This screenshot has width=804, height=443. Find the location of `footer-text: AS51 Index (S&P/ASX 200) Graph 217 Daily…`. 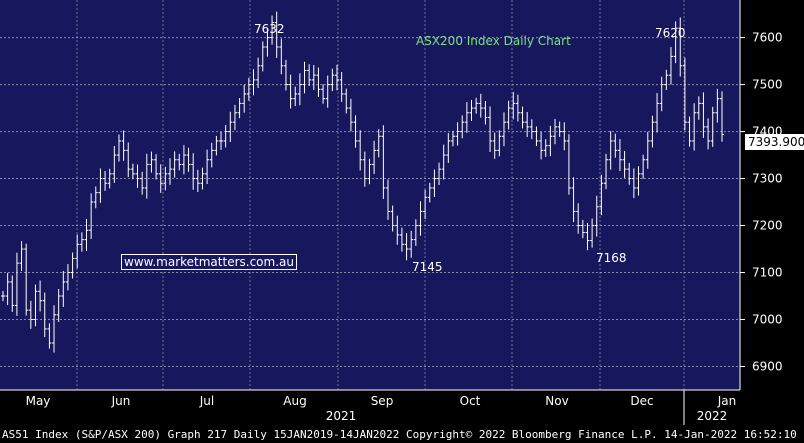

footer-text: AS51 Index (S&P/ASX 200) Graph 217 Daily… is located at coordinates (399, 434).